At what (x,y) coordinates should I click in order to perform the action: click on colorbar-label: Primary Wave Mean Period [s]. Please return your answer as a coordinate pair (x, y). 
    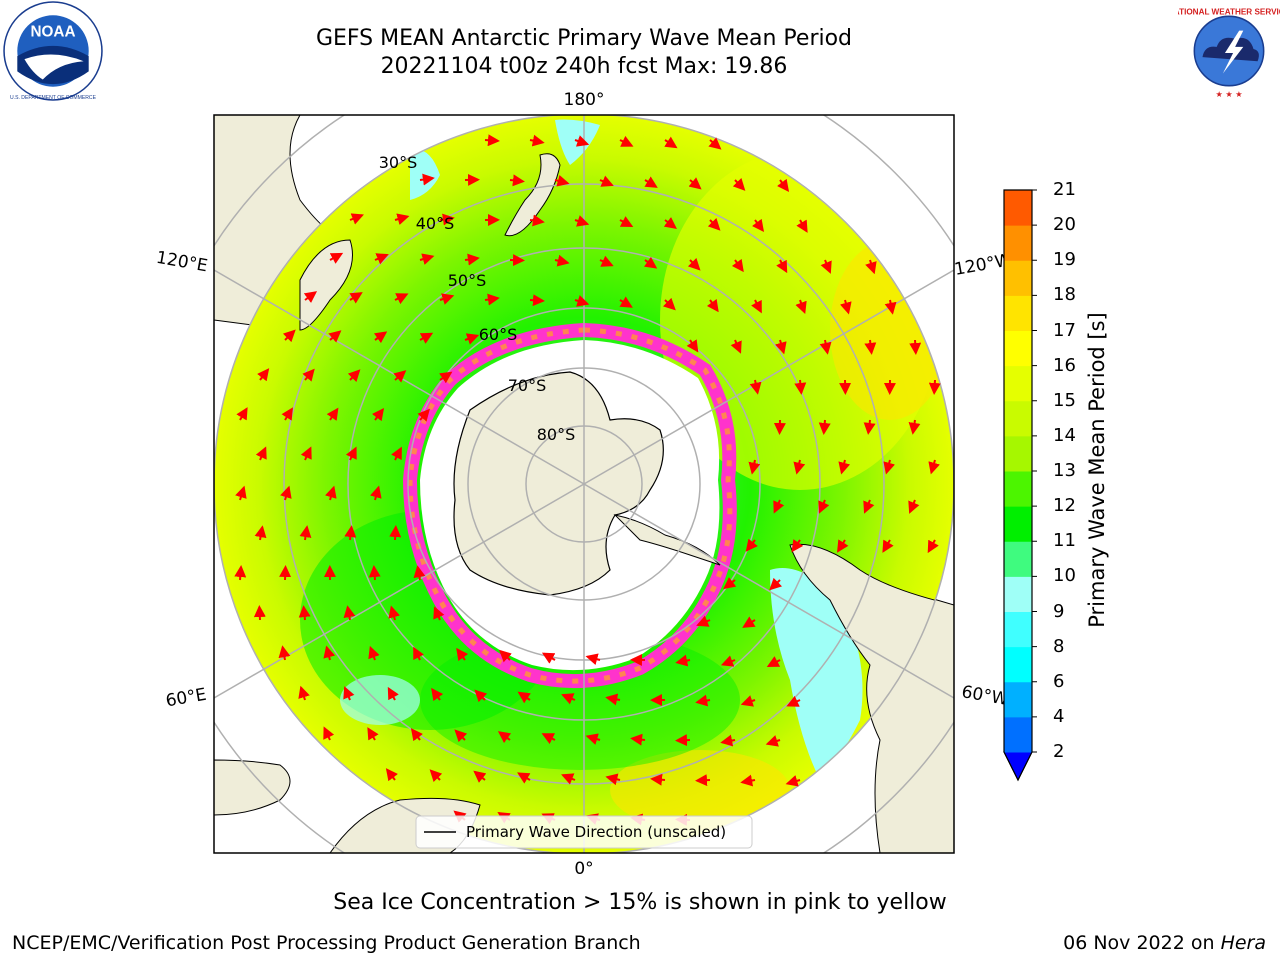
    Looking at the image, I should click on (1097, 470).